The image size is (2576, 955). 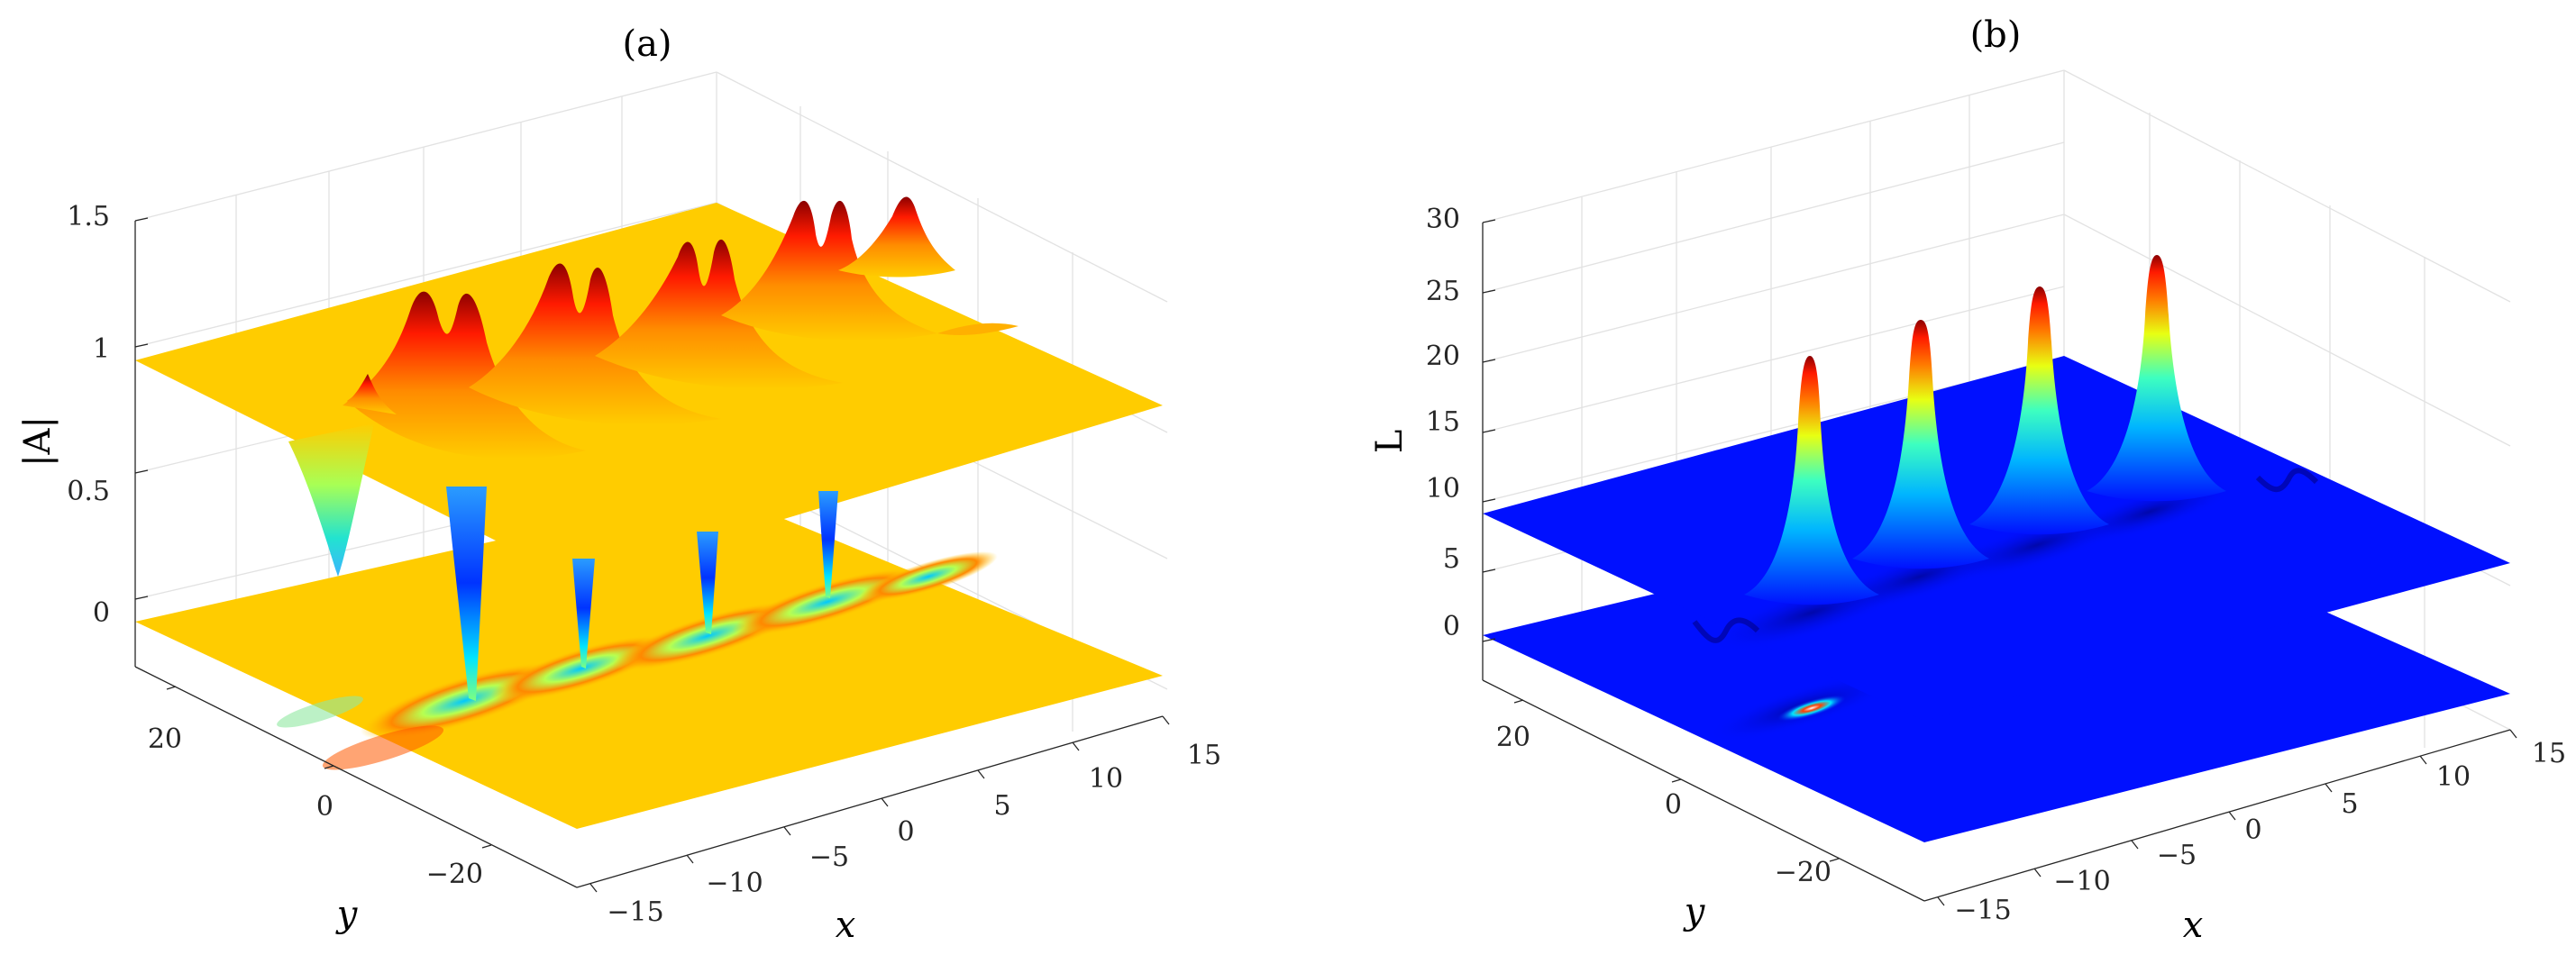 I want to click on panel-a-xlabel: x, so click(x=846, y=925).